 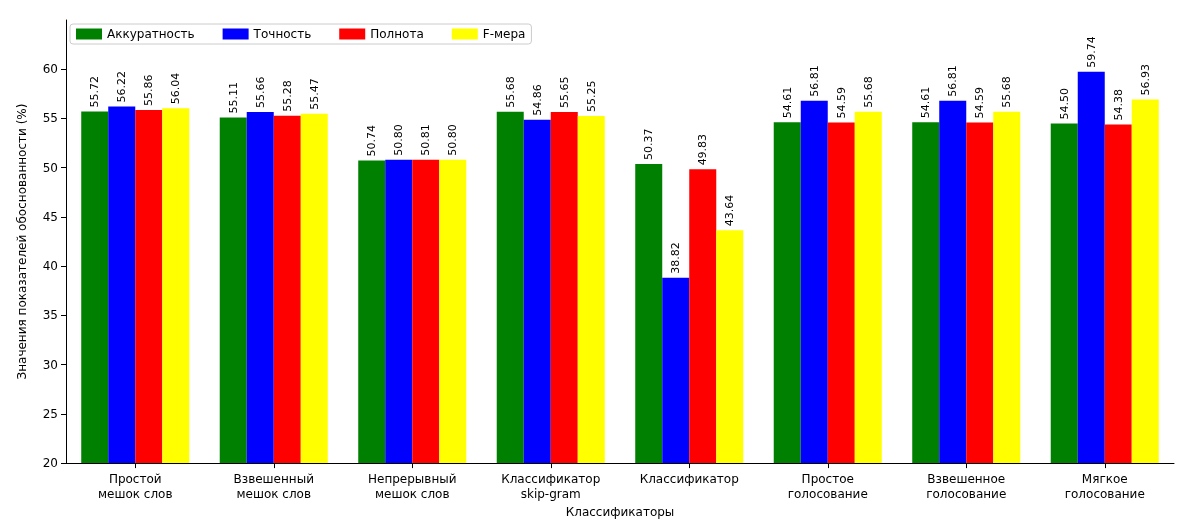 What do you see at coordinates (1118, 105) in the screenshot?
I see `data-label: 54.38` at bounding box center [1118, 105].